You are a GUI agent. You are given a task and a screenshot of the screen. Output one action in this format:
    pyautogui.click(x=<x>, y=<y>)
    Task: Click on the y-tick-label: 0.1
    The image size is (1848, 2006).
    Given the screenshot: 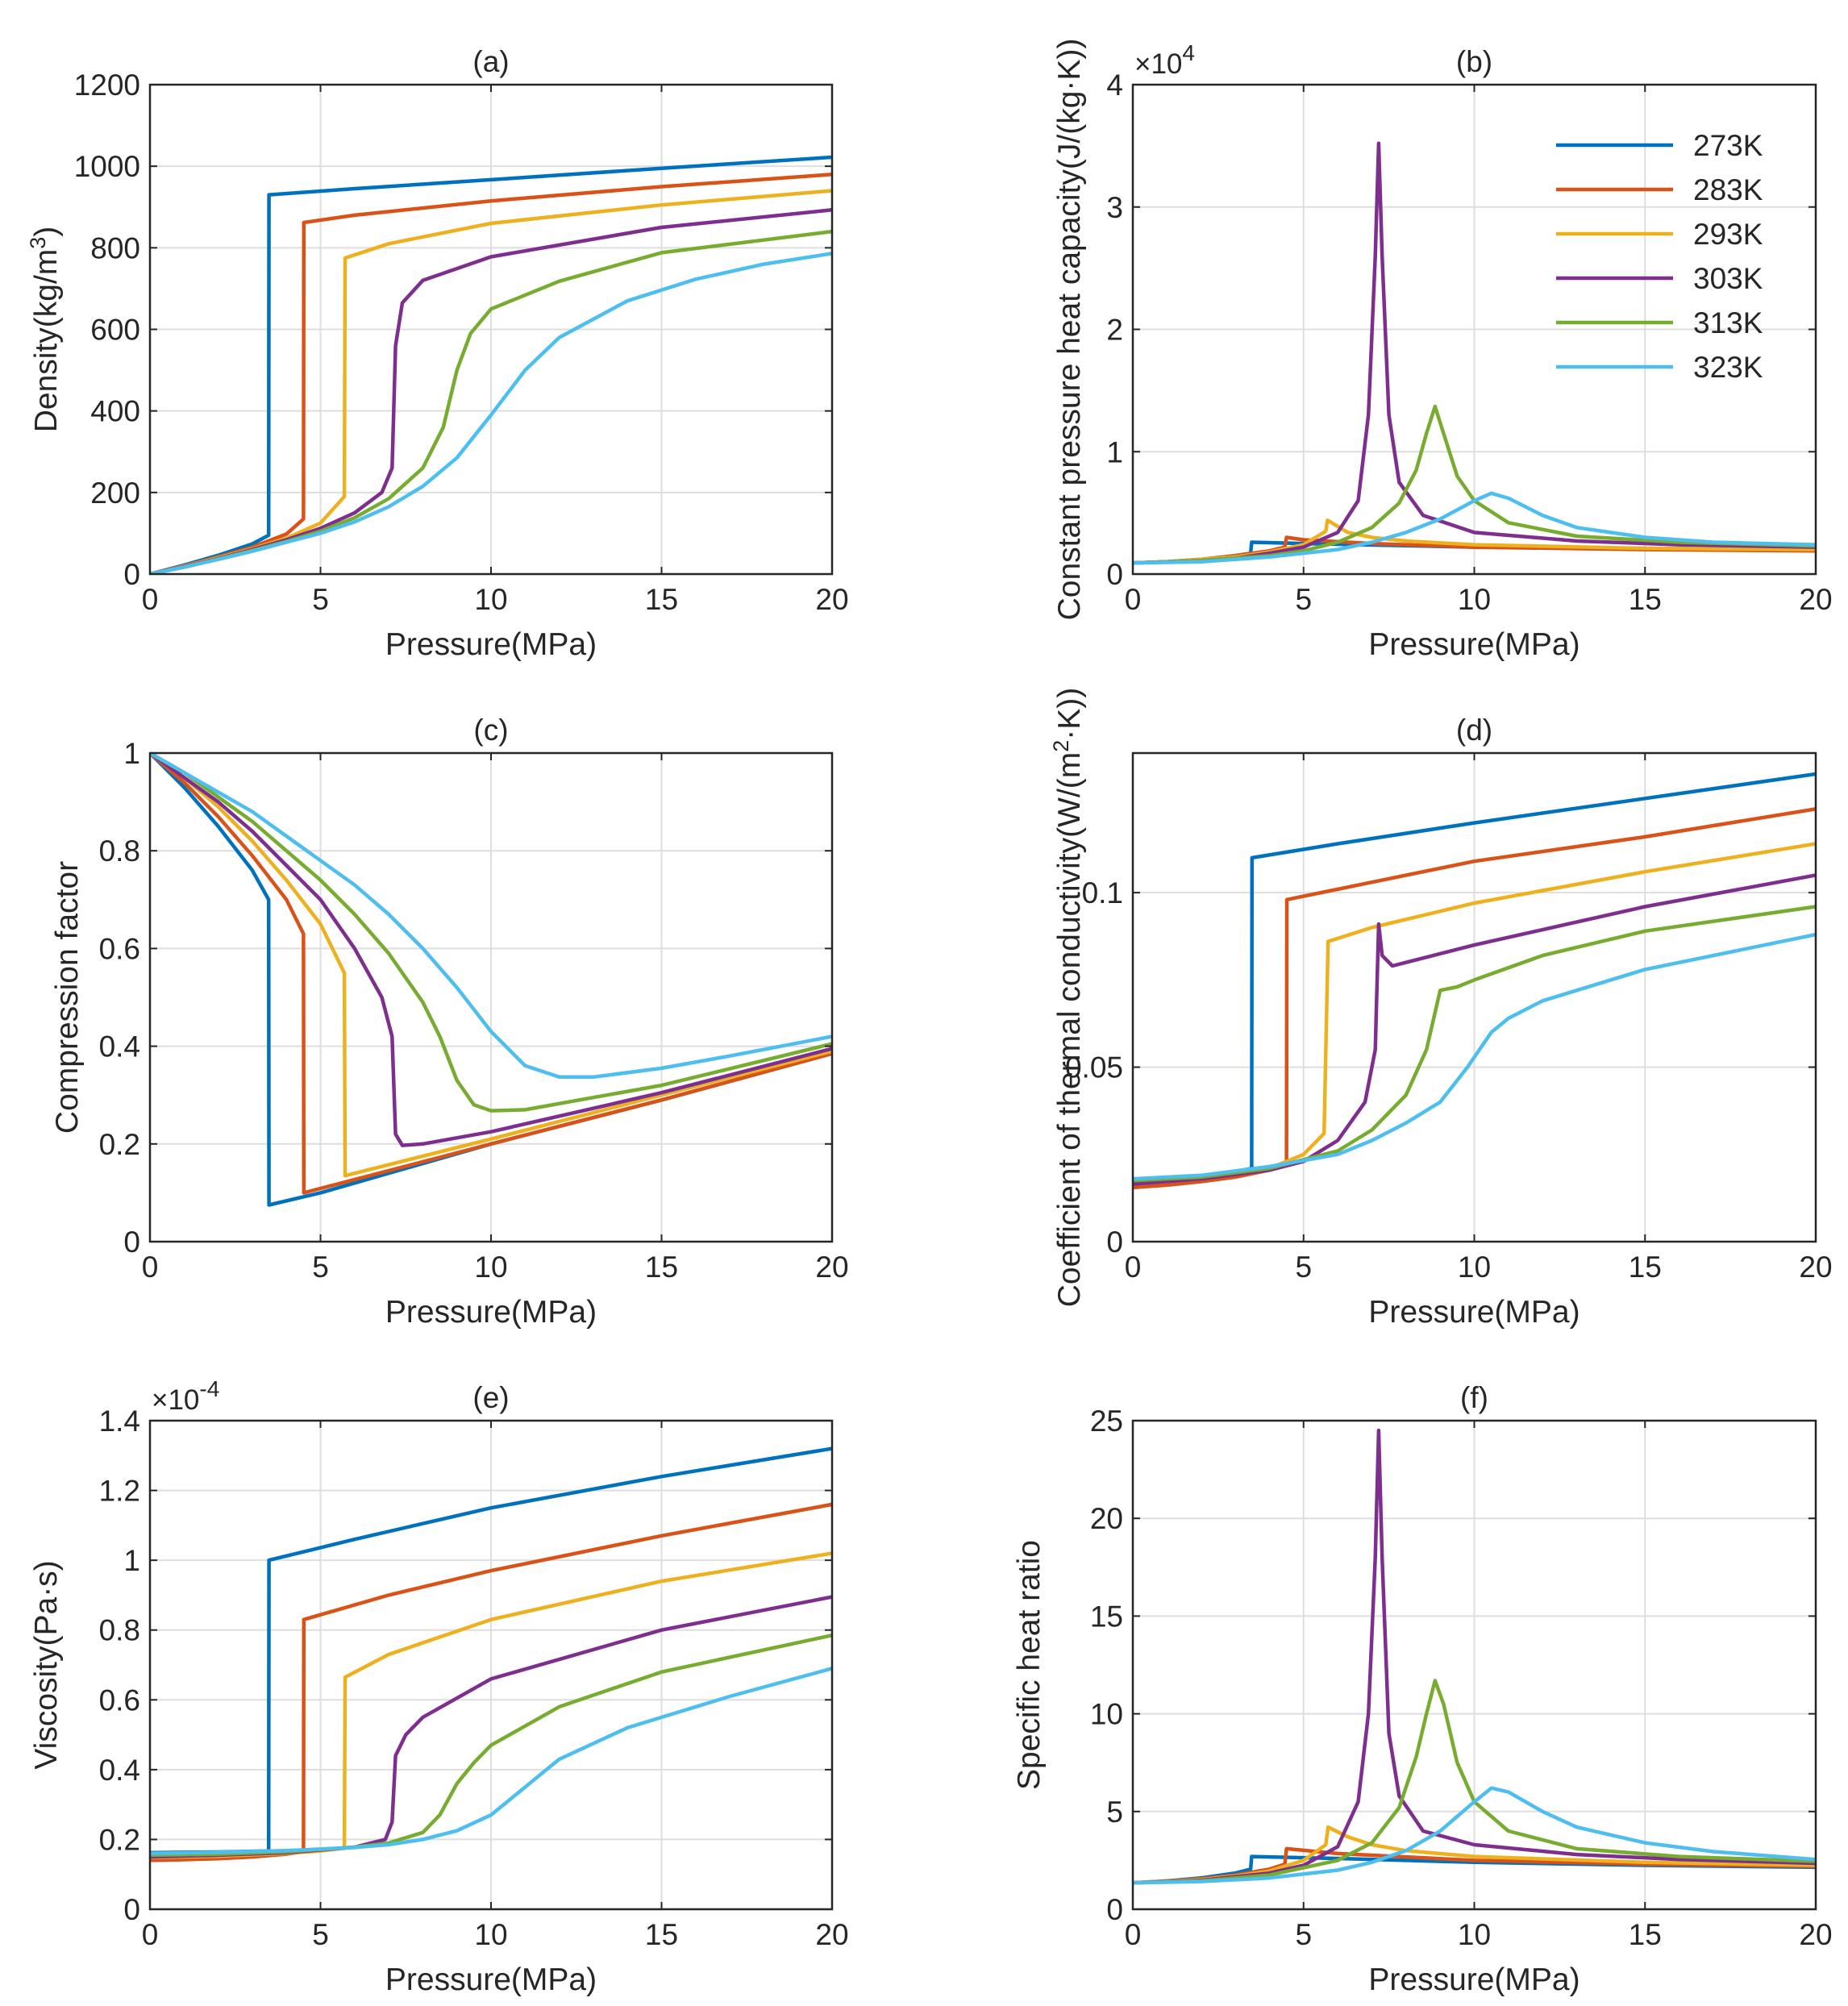 What is the action you would take?
    pyautogui.click(x=1102, y=892)
    